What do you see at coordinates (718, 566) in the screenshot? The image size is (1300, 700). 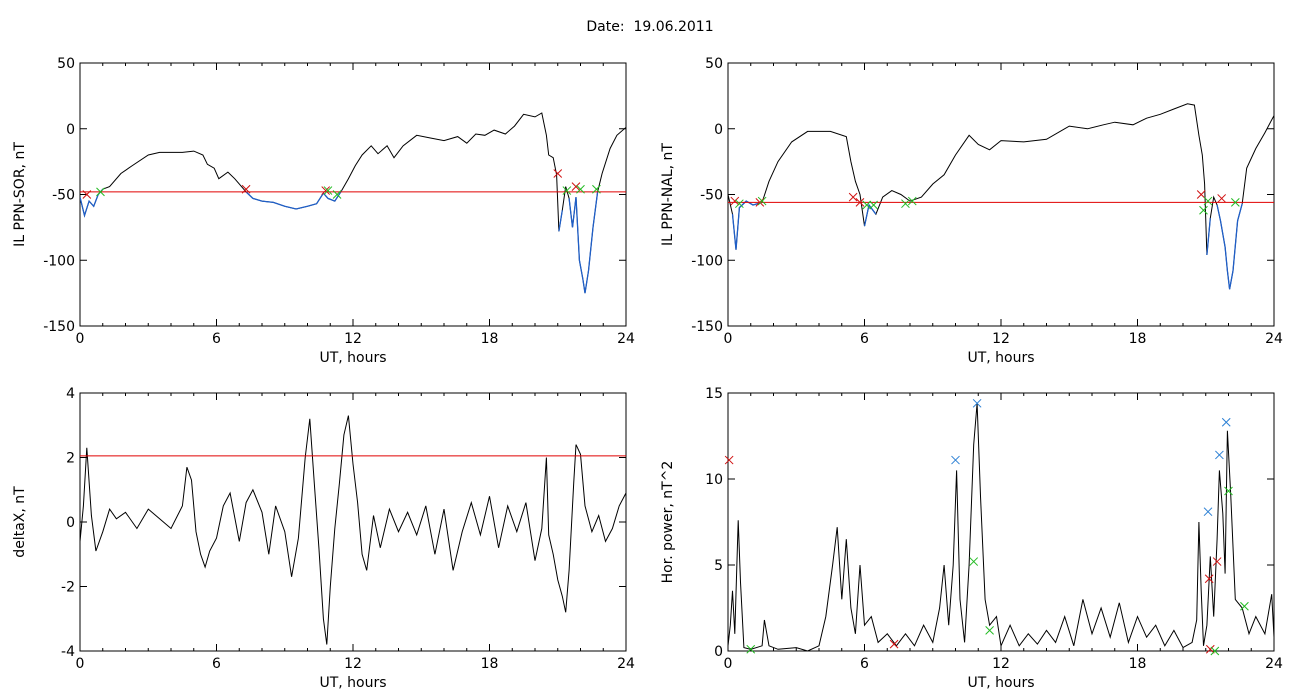 I see `y-tick-label: 5` at bounding box center [718, 566].